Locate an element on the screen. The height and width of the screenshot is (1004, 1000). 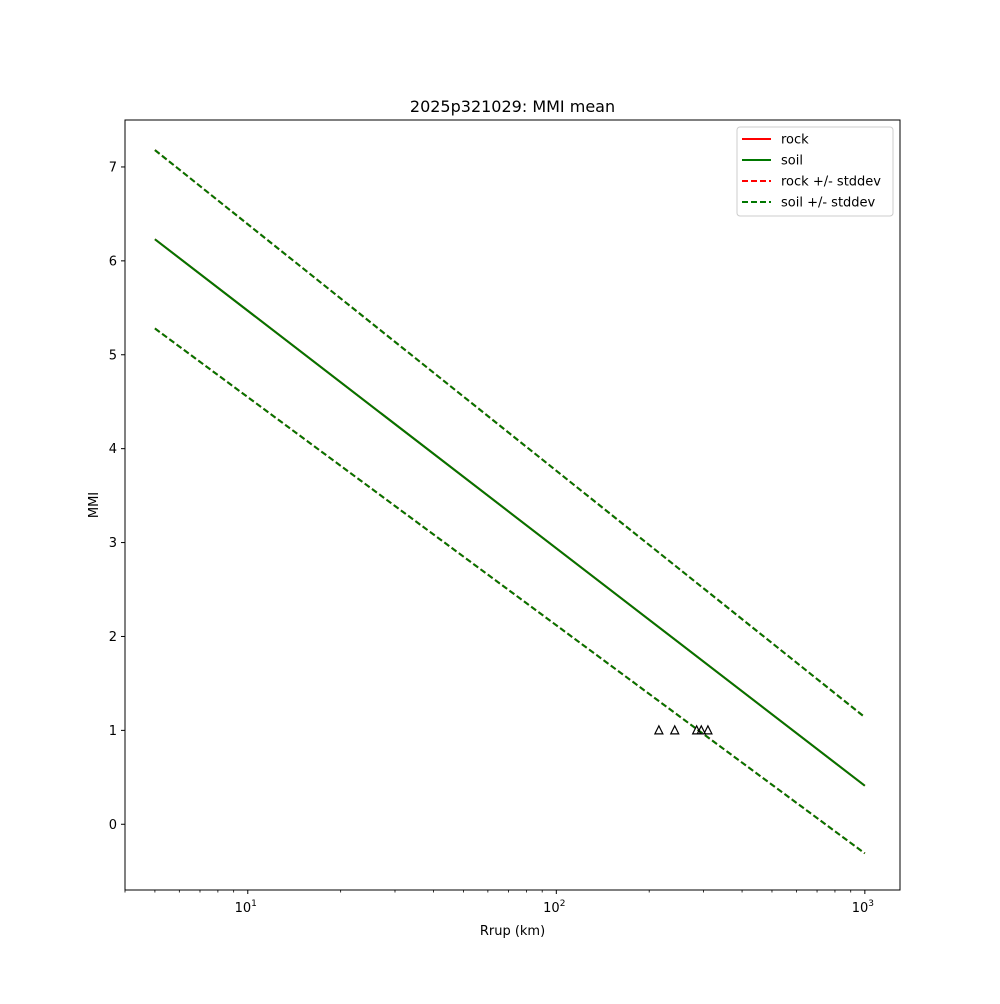
legend-label: rock +/- stddev is located at coordinates (831, 182).